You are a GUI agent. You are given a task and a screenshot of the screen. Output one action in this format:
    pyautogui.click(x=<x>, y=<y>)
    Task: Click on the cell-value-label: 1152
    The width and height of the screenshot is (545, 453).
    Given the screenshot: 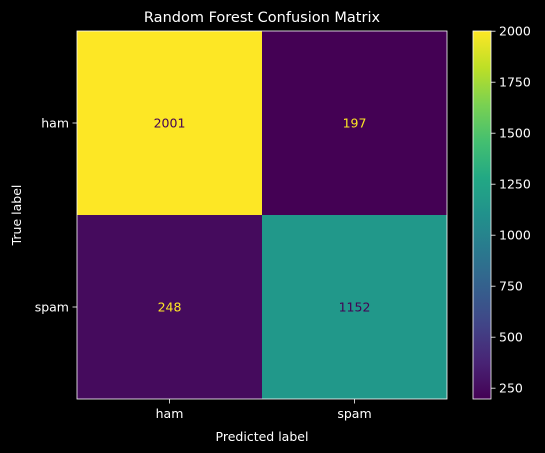 What is the action you would take?
    pyautogui.click(x=355, y=307)
    